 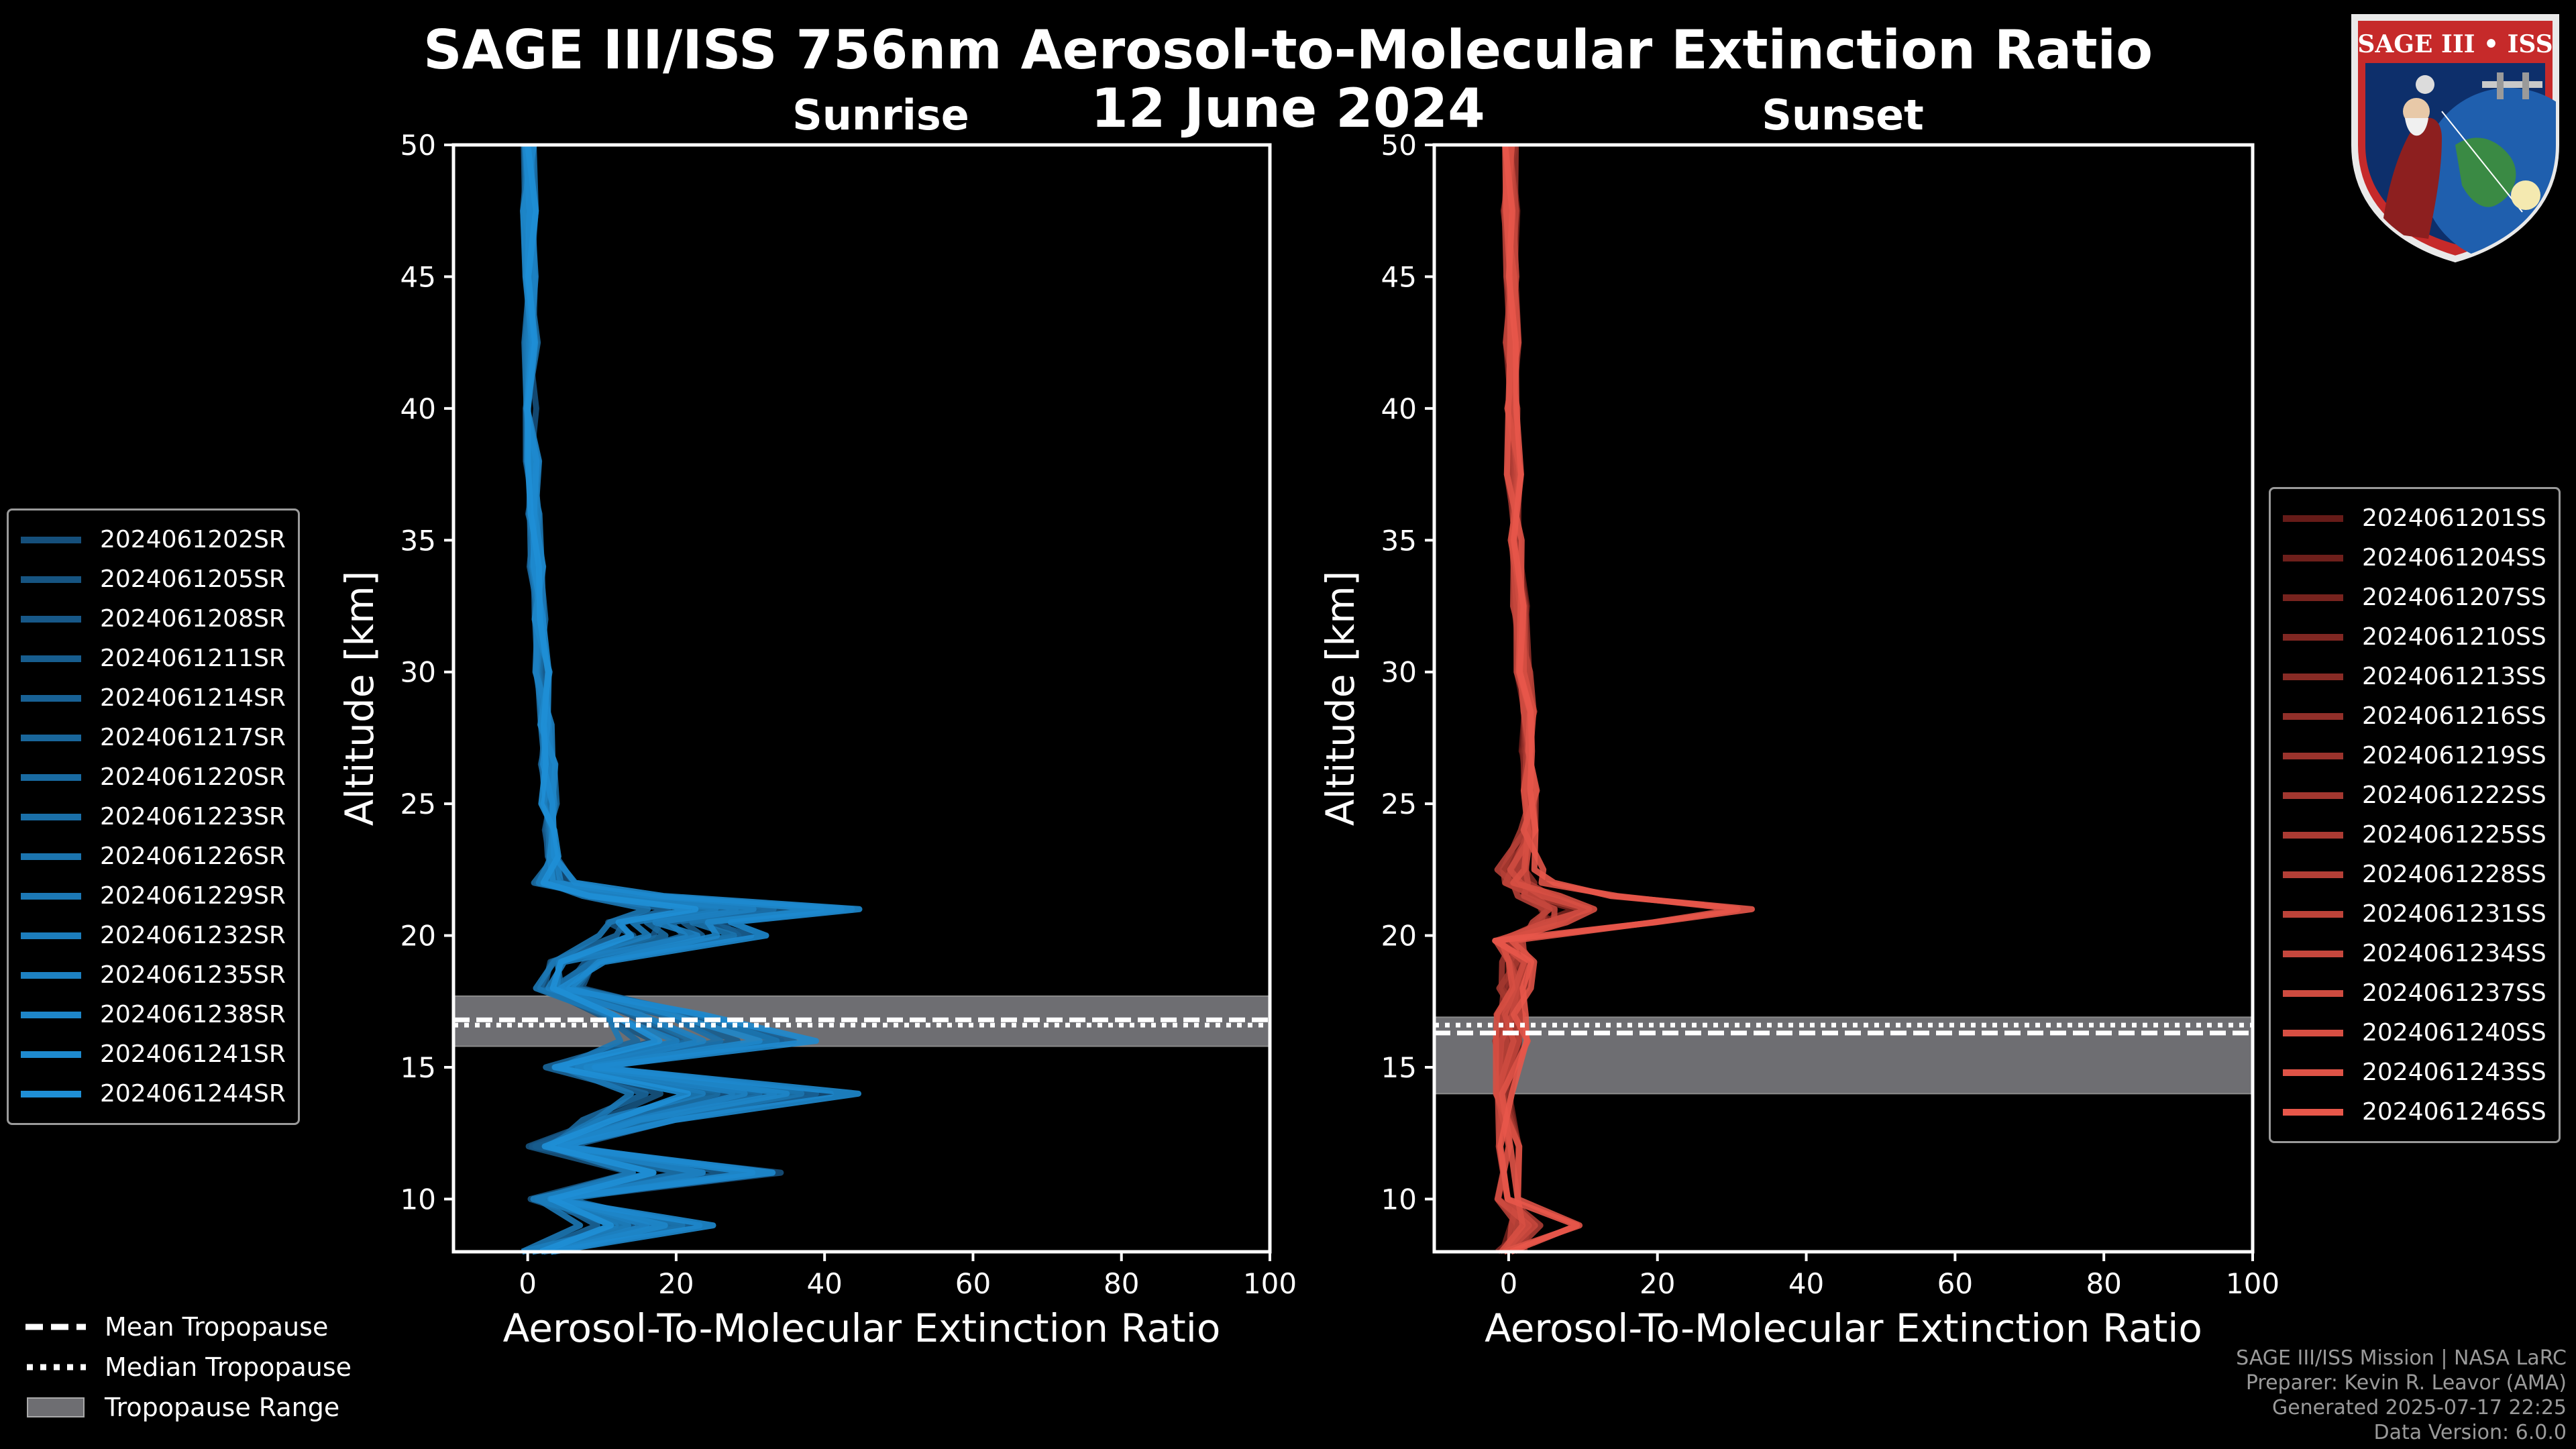 I want to click on range-swatch-icon, so click(x=56, y=1407).